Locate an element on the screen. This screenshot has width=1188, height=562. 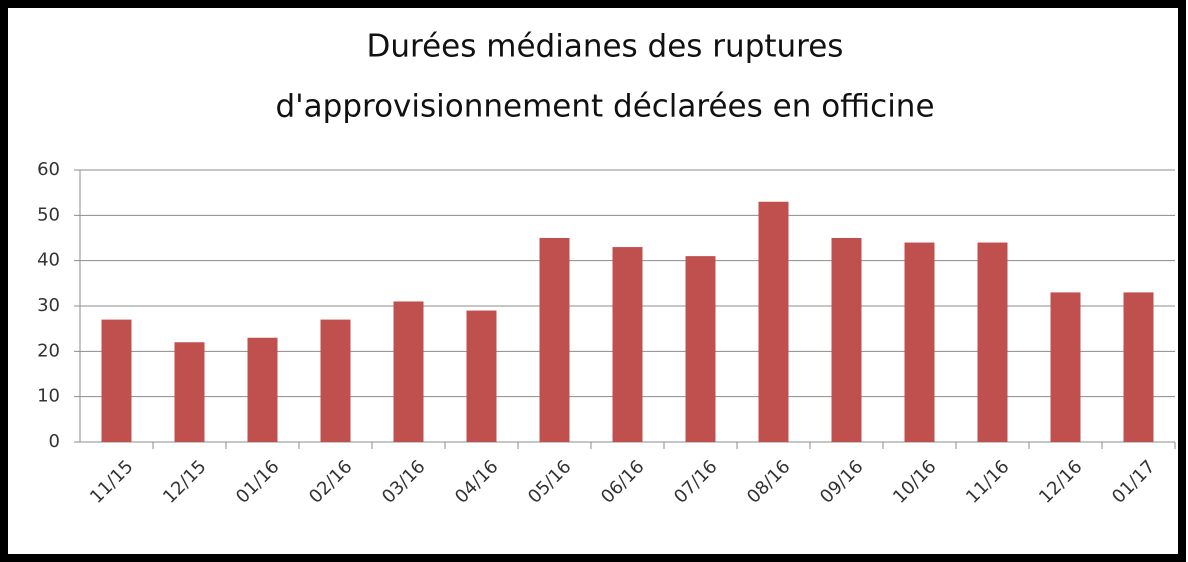
y-tick-label: 10 is located at coordinates (48, 396).